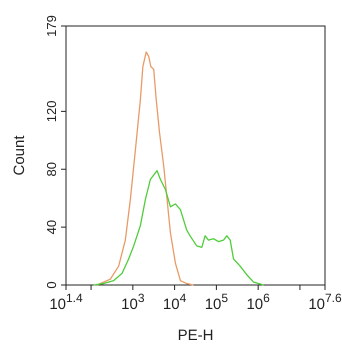 This screenshot has height=350, width=342. Describe the element at coordinates (51, 285) in the screenshot. I see `y-tick-label: 0` at that location.